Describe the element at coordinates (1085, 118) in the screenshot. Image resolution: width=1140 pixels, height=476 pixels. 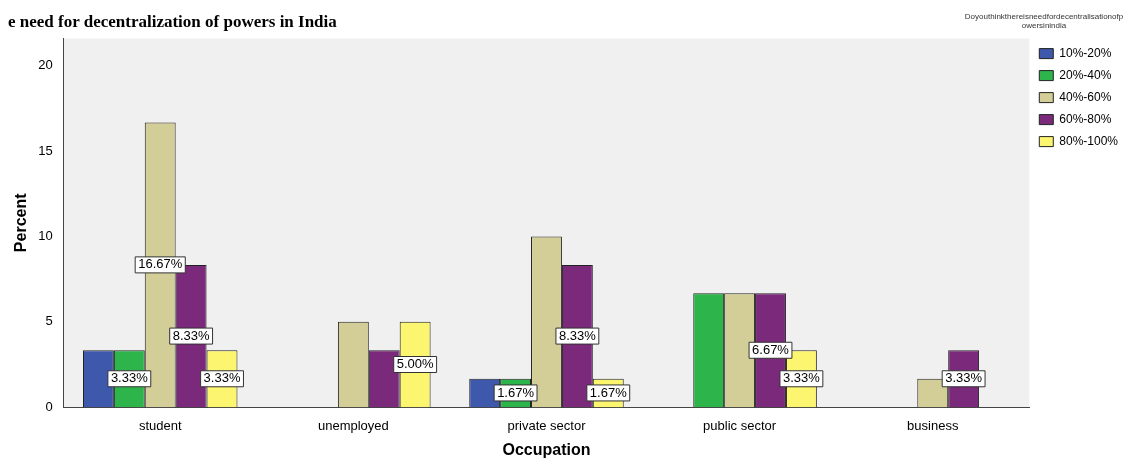
I see `legend-label: 60%-80%` at that location.